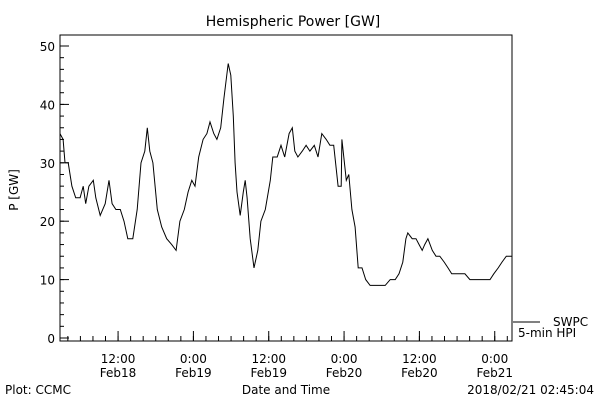 Image resolution: width=600 pixels, height=400 pixels. What do you see at coordinates (51, 339) in the screenshot?
I see `y-tick-label: 0` at bounding box center [51, 339].